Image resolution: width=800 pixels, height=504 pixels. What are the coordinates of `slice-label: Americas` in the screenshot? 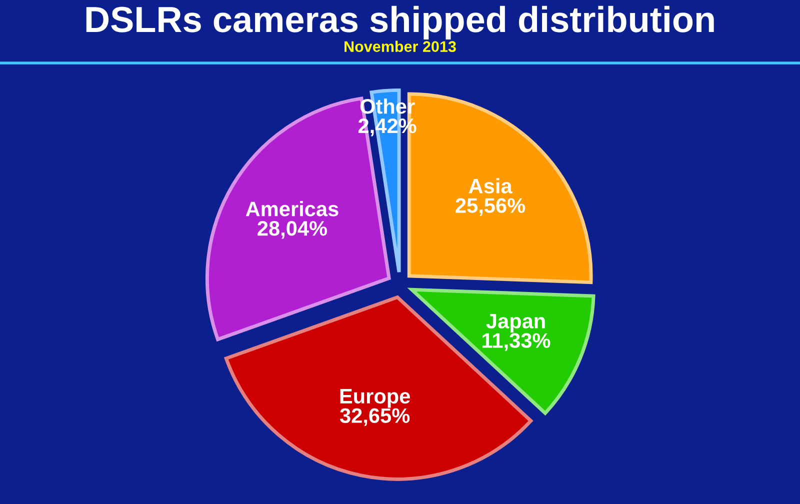 It's located at (292, 208).